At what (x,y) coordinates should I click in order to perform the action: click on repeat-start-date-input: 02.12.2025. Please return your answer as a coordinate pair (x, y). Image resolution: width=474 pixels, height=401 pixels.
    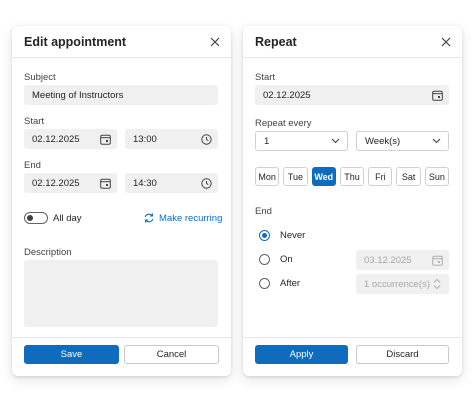
    Looking at the image, I should click on (352, 95).